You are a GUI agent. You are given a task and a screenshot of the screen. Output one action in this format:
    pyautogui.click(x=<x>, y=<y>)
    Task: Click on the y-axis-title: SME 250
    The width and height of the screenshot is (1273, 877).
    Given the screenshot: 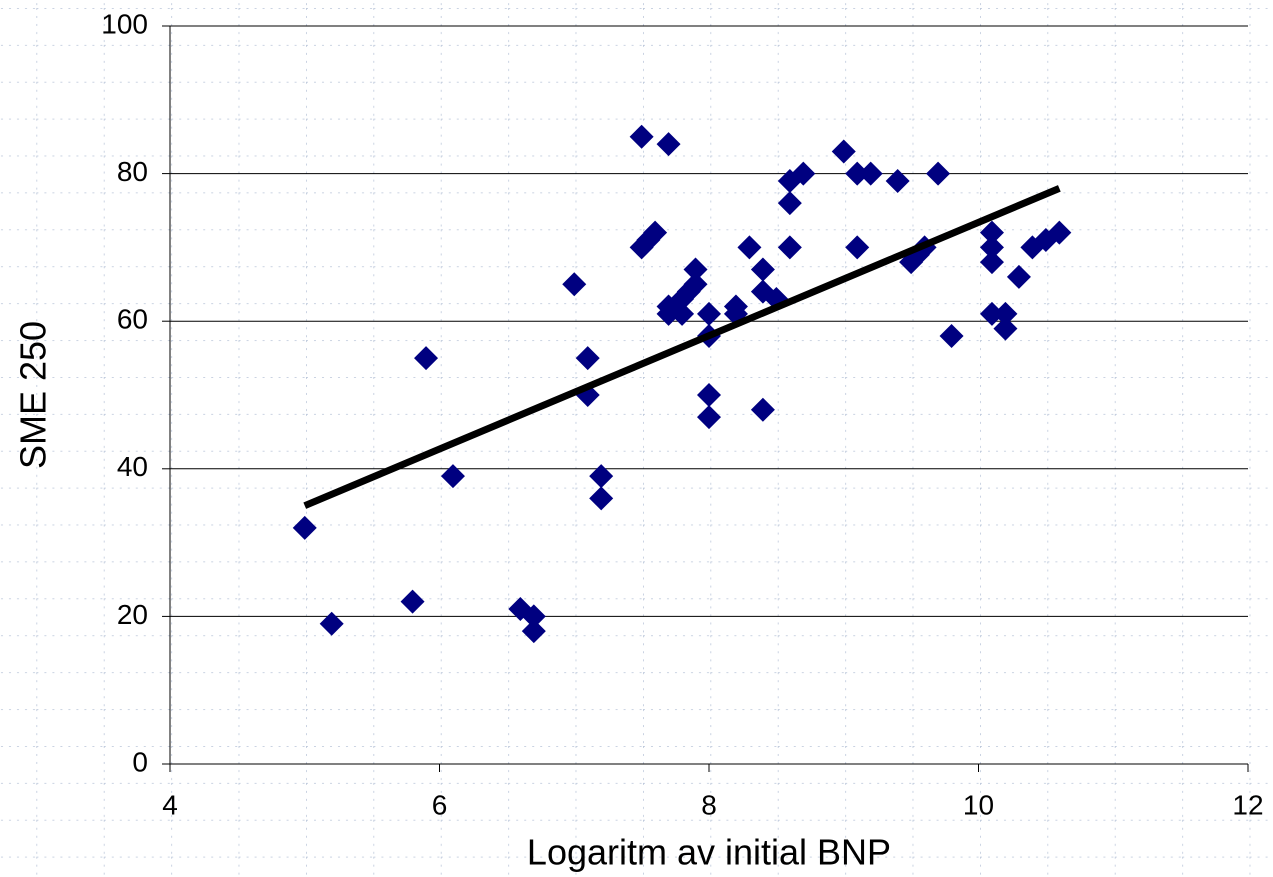 What is the action you would take?
    pyautogui.click(x=33, y=395)
    